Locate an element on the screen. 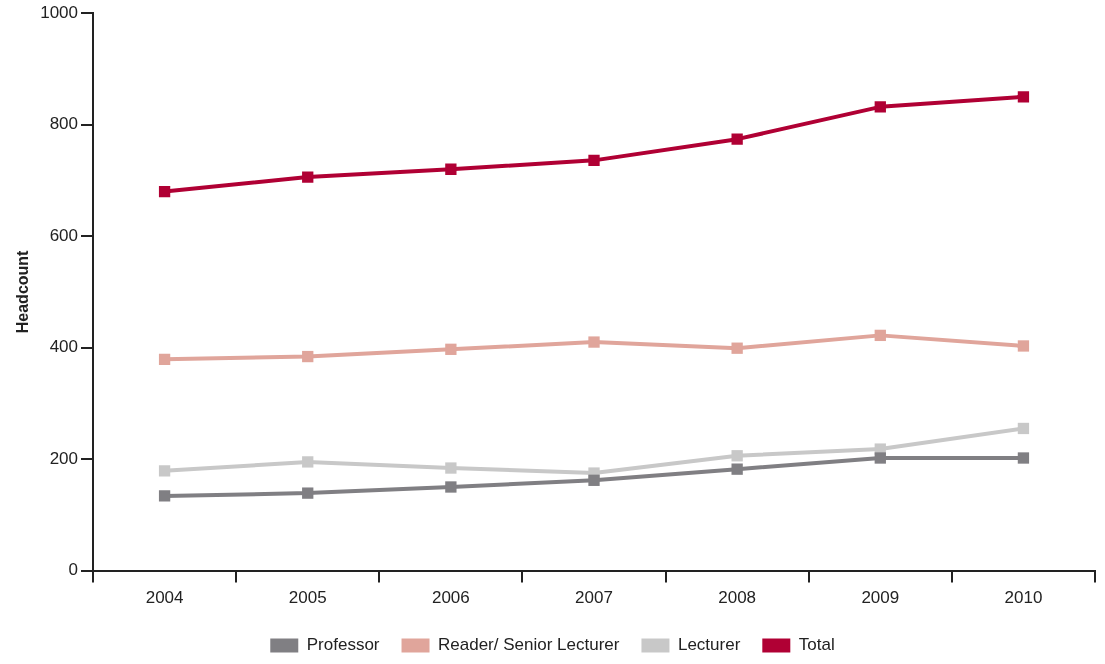  y-tick-label: 600 is located at coordinates (64, 235).